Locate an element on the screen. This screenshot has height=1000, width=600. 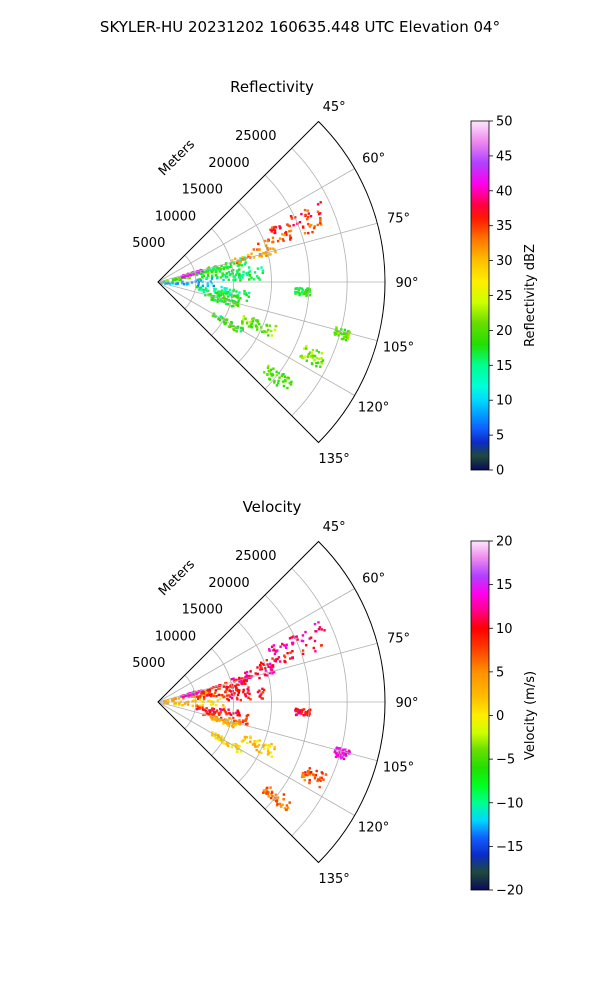
velocity-echo-cell is located at coordinates (314, 778).